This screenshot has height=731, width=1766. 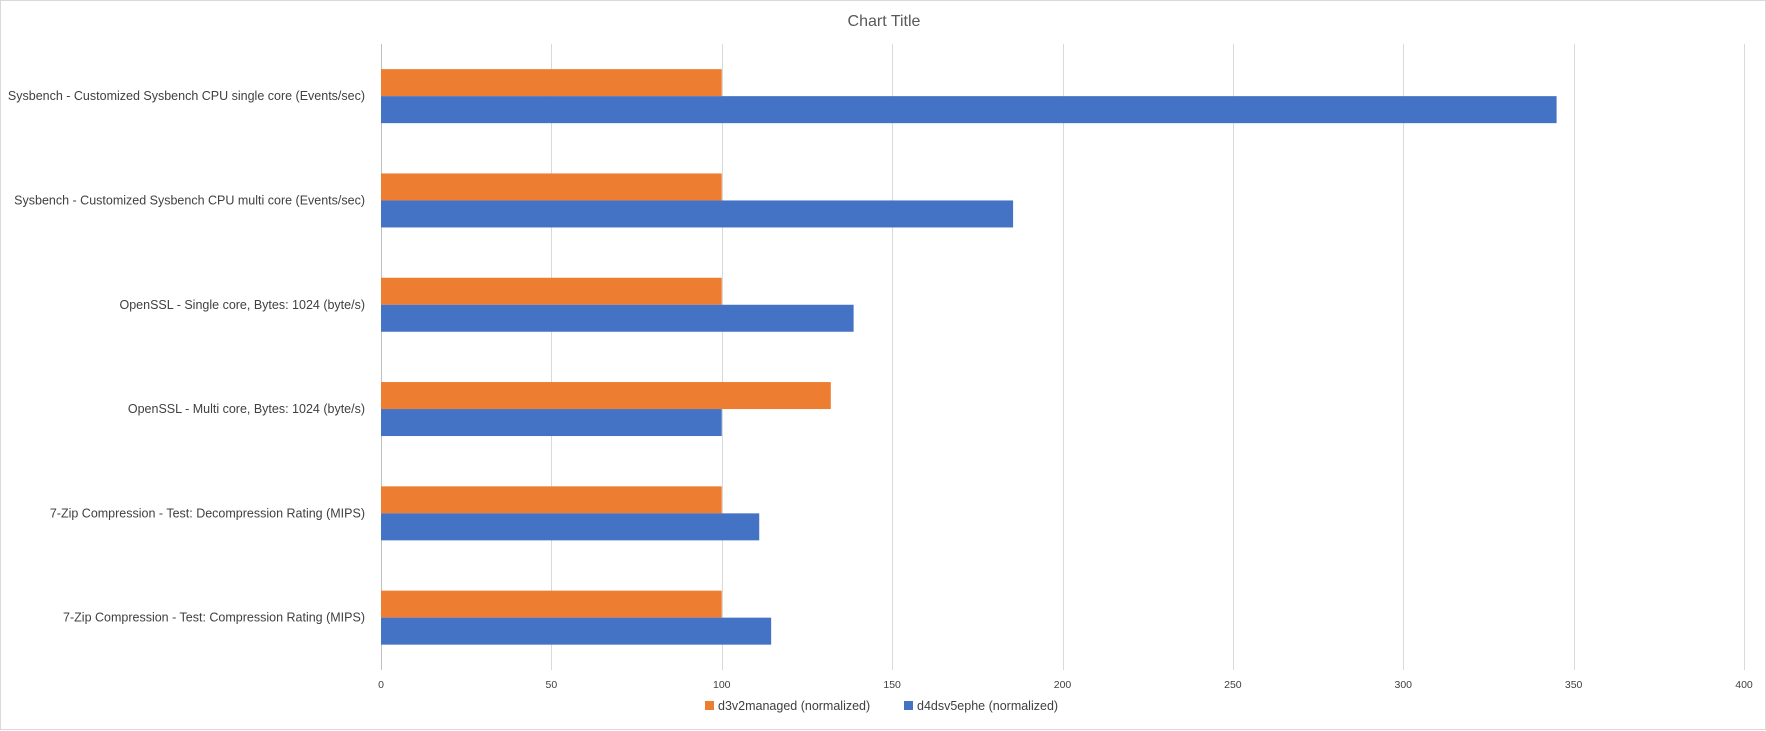 I want to click on x-tick-label: 0, so click(x=381, y=685).